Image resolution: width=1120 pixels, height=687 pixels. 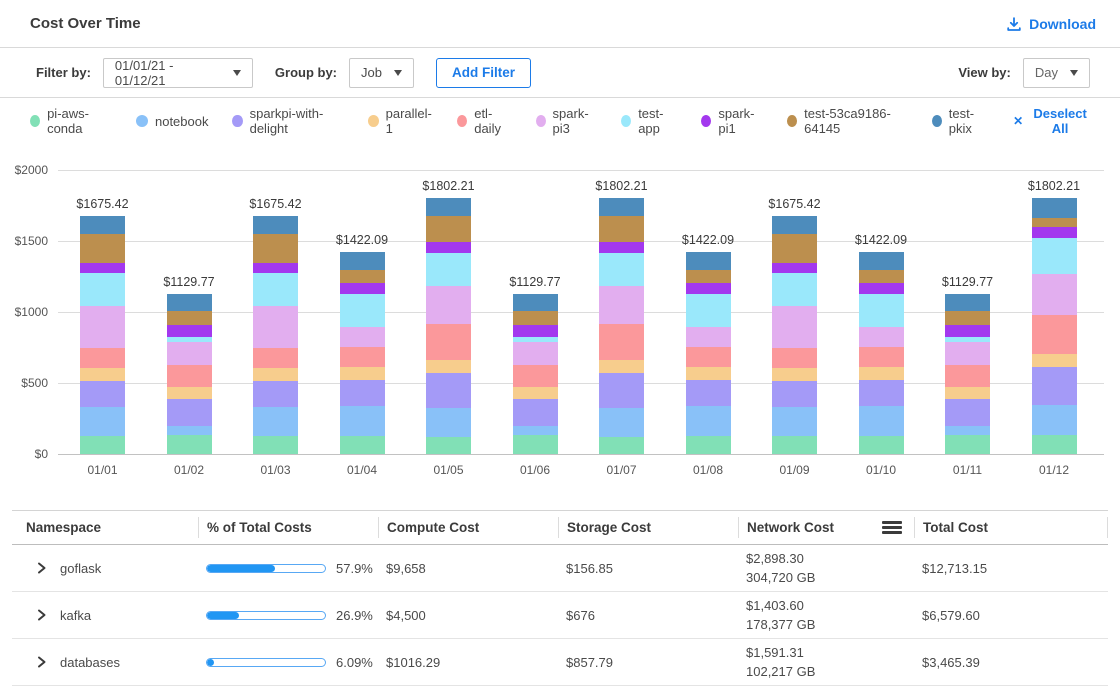 What do you see at coordinates (381, 72) in the screenshot?
I see `group-by-select: Job` at bounding box center [381, 72].